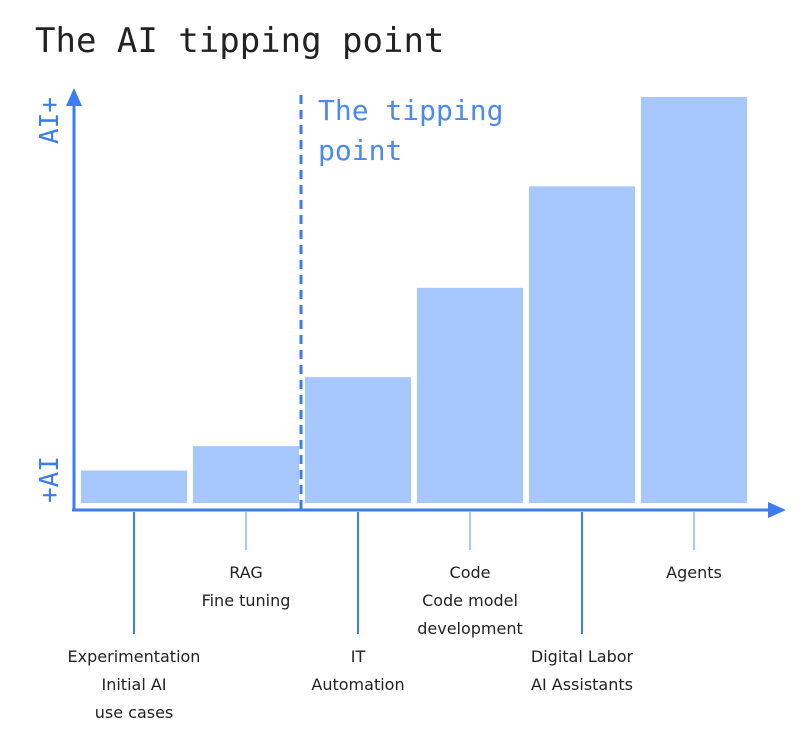  What do you see at coordinates (470, 572) in the screenshot?
I see `x-tick-label: Code` at bounding box center [470, 572].